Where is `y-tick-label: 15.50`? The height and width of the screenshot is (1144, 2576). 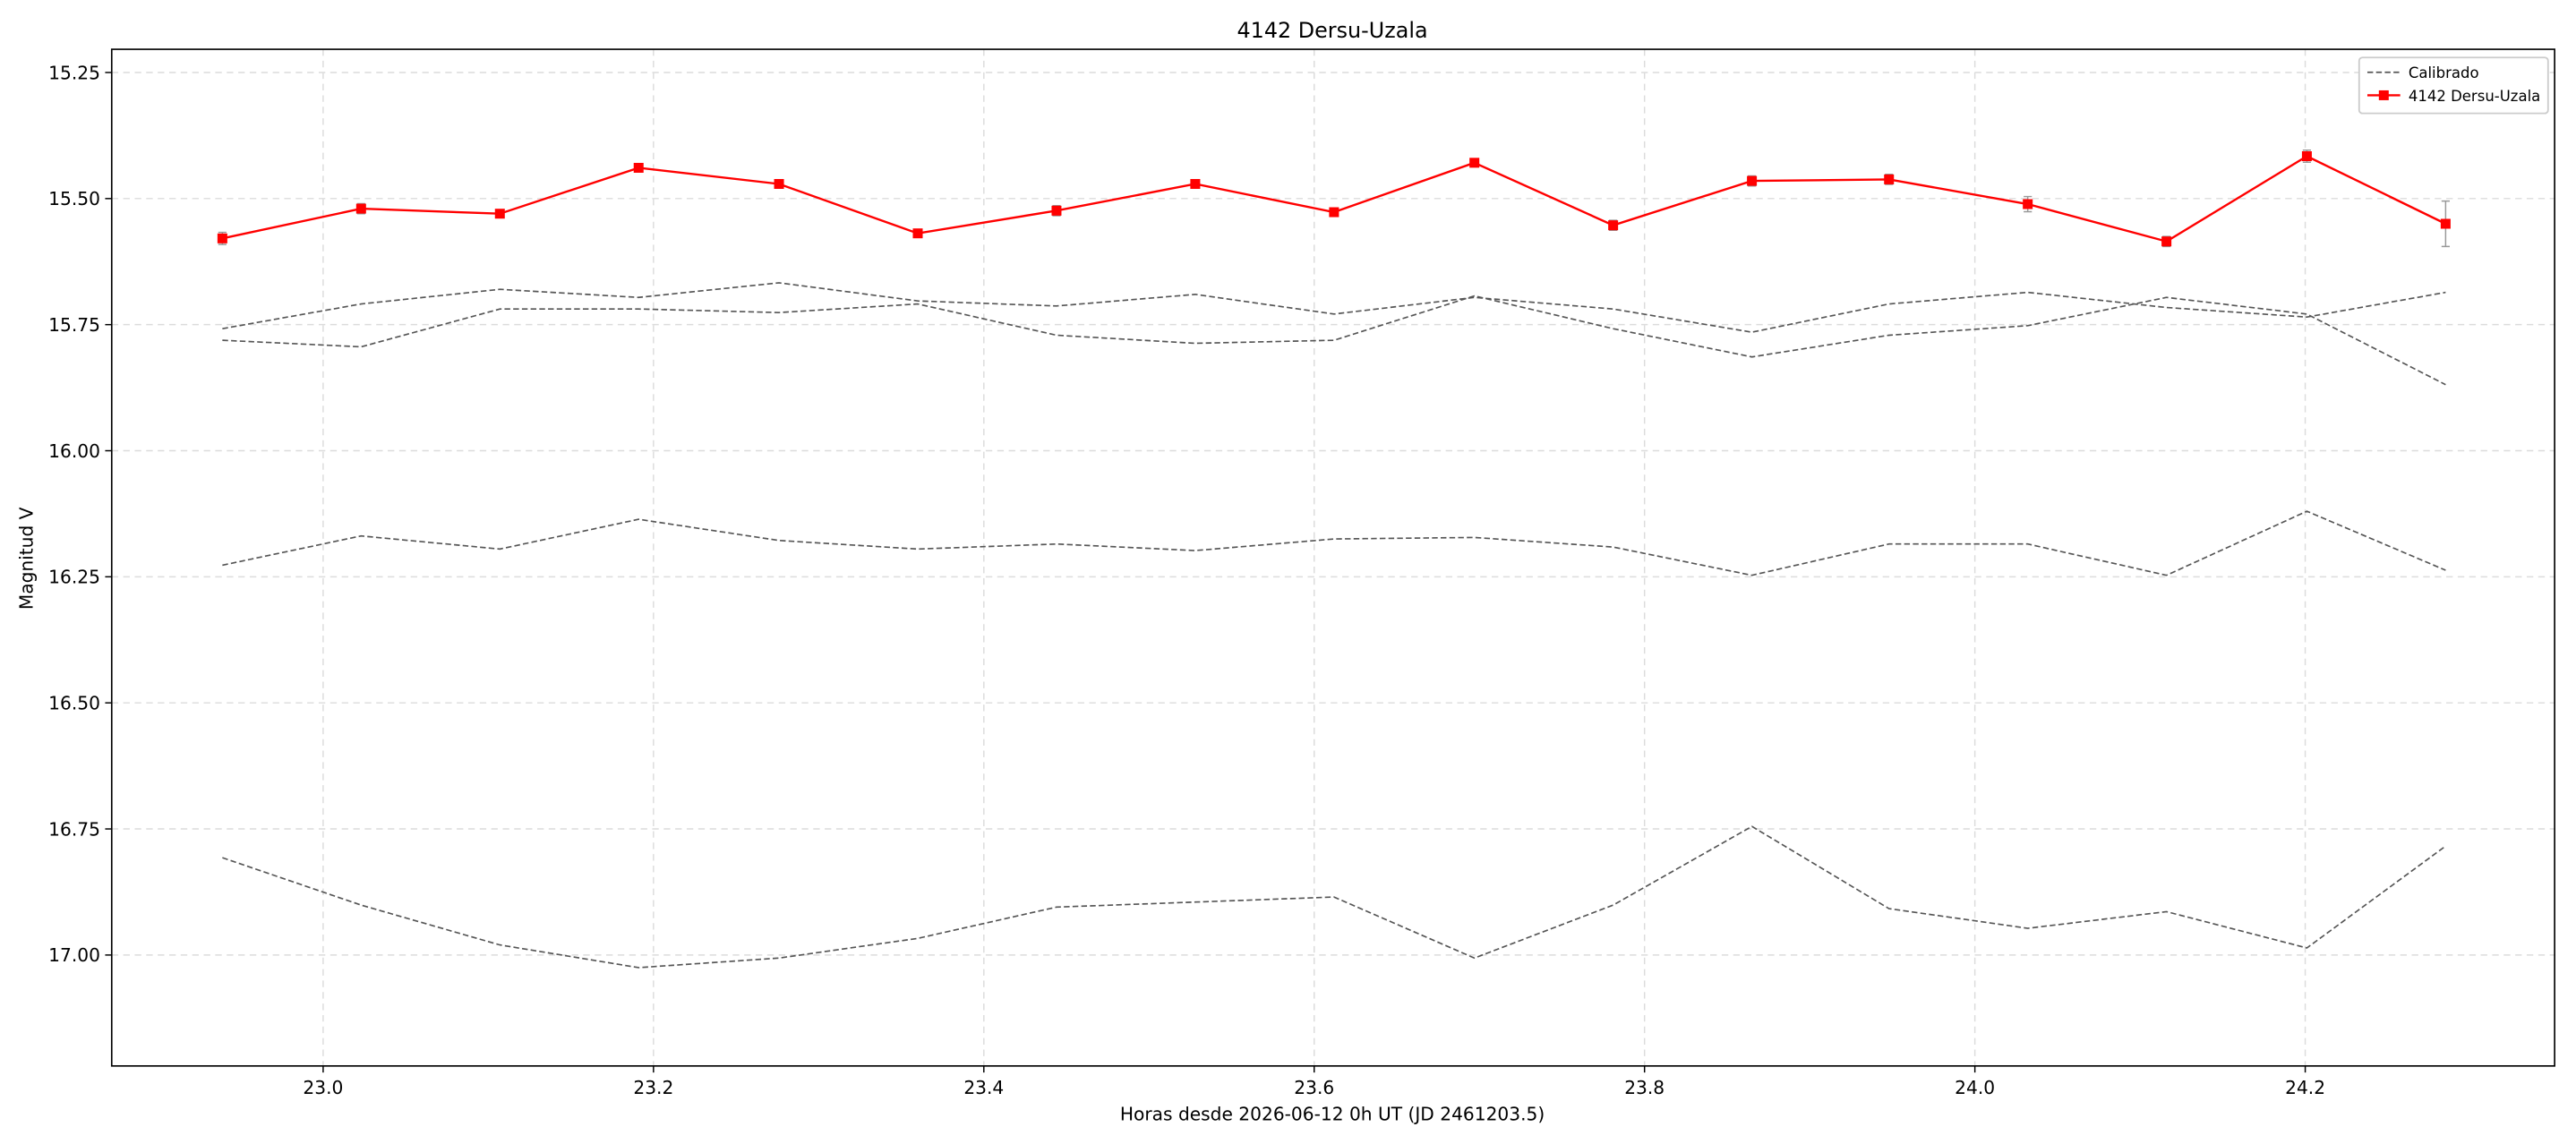 y-tick-label: 15.50 is located at coordinates (74, 198).